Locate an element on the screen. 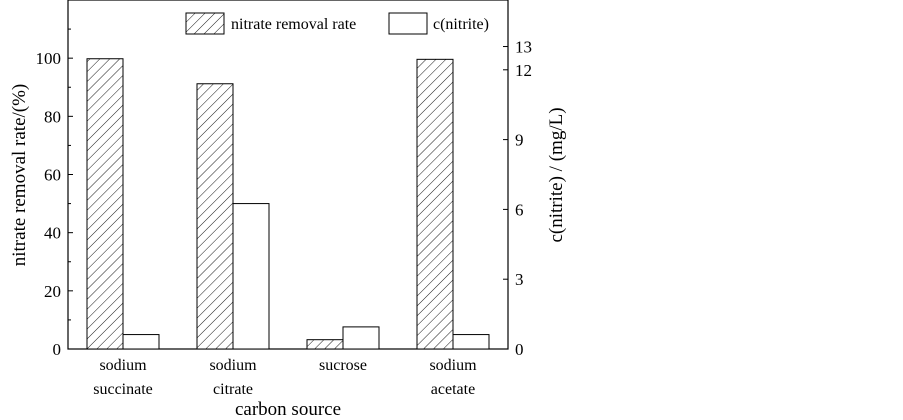 This screenshot has width=903, height=420. right-tick-label: 9 is located at coordinates (519, 140).